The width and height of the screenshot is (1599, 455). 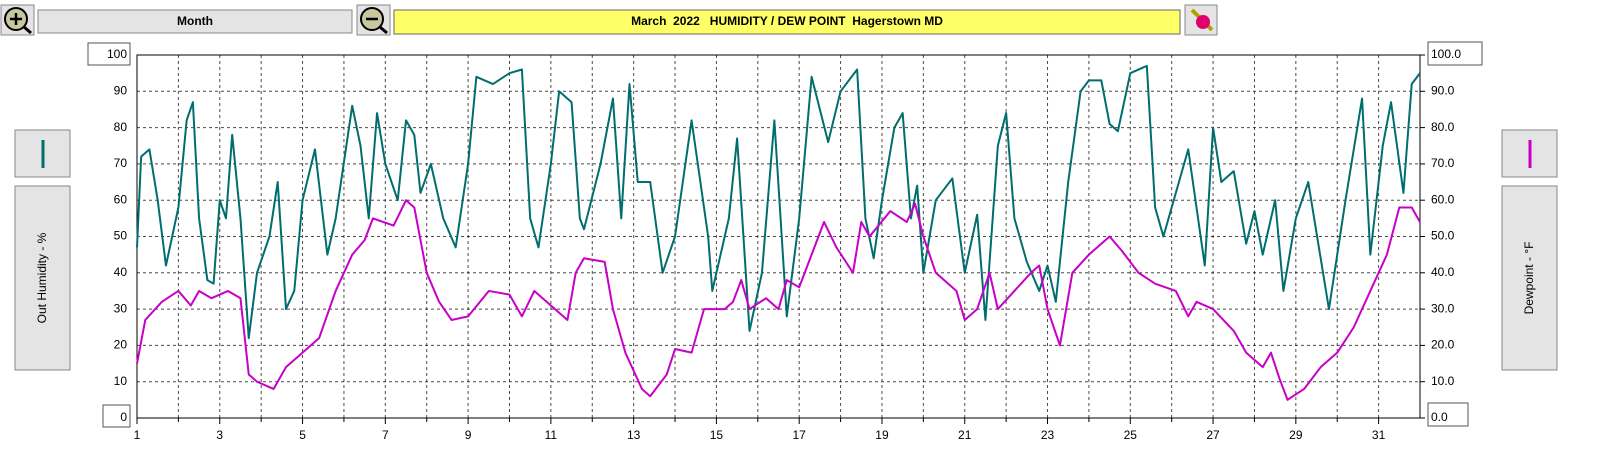 What do you see at coordinates (116, 416) in the screenshot?
I see `y-min-box` at bounding box center [116, 416].